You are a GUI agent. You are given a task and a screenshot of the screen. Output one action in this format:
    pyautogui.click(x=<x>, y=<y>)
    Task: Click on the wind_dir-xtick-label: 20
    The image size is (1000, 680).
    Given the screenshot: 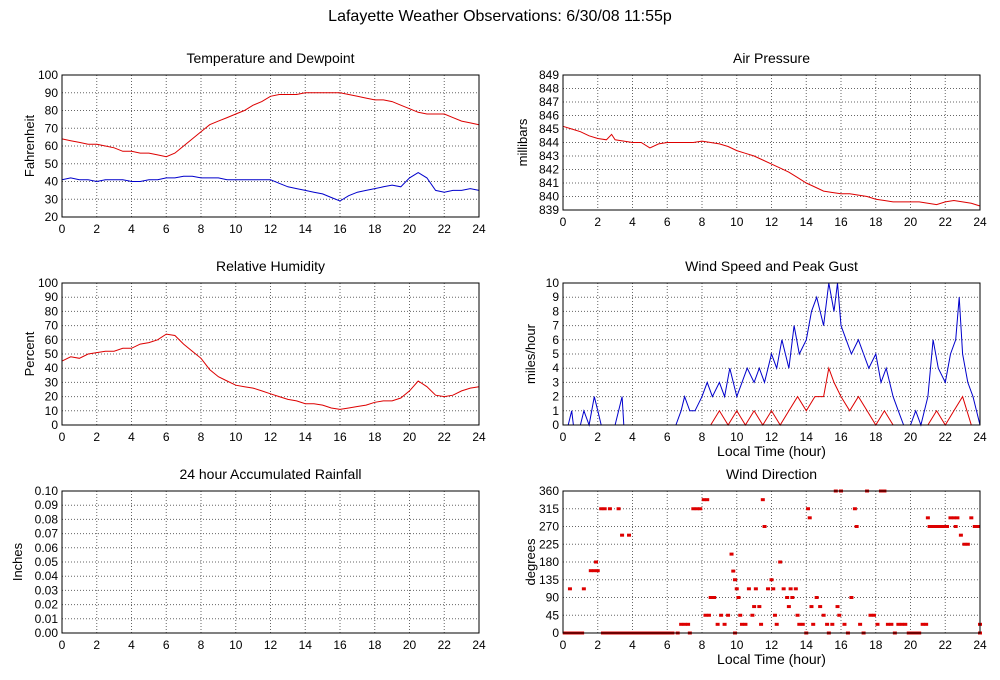 What is the action you would take?
    pyautogui.click(x=911, y=645)
    